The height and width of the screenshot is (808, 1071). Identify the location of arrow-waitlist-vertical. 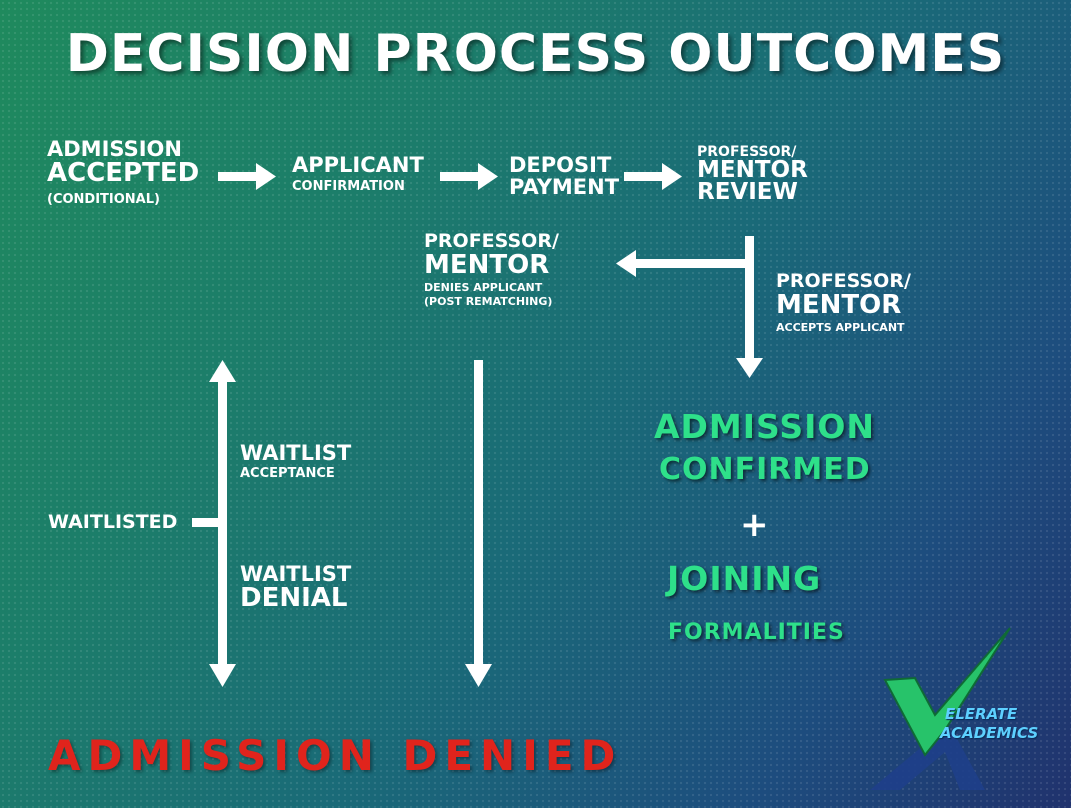
(222, 523).